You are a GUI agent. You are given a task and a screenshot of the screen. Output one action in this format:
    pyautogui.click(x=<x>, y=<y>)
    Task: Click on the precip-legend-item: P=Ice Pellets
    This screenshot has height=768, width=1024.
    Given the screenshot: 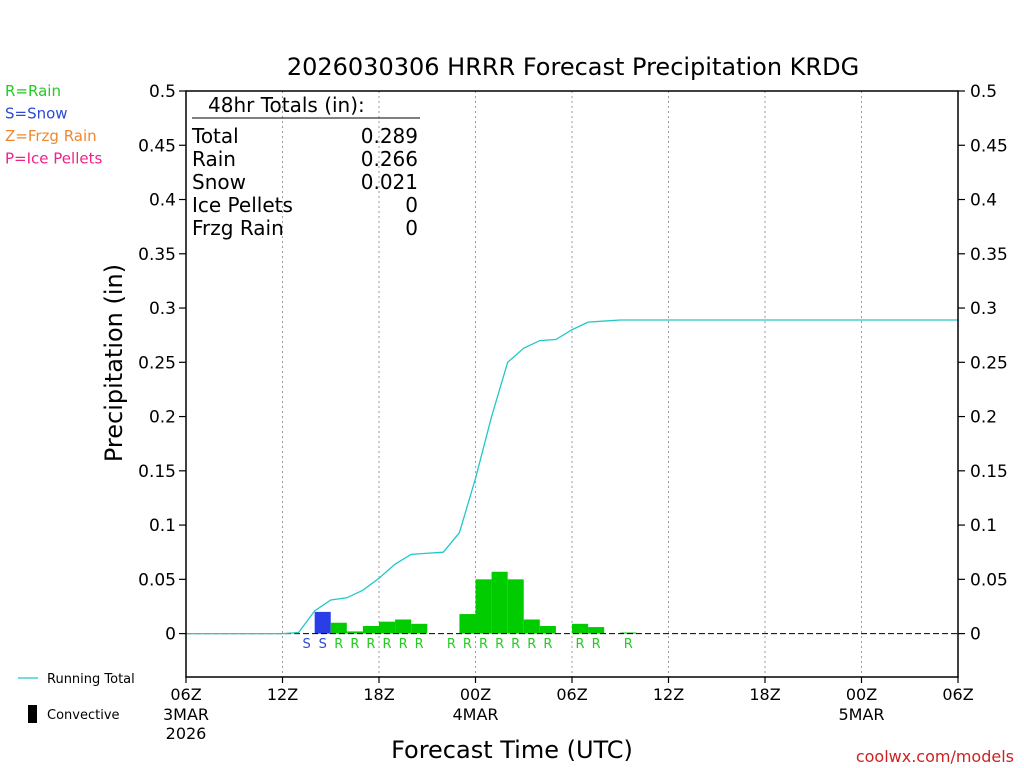 What is the action you would take?
    pyautogui.click(x=53, y=159)
    